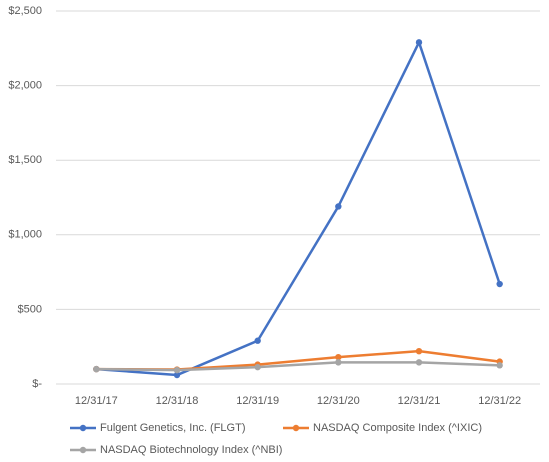 This screenshot has height=462, width=549. I want to click on y-tick-label: $1,500, so click(25, 160).